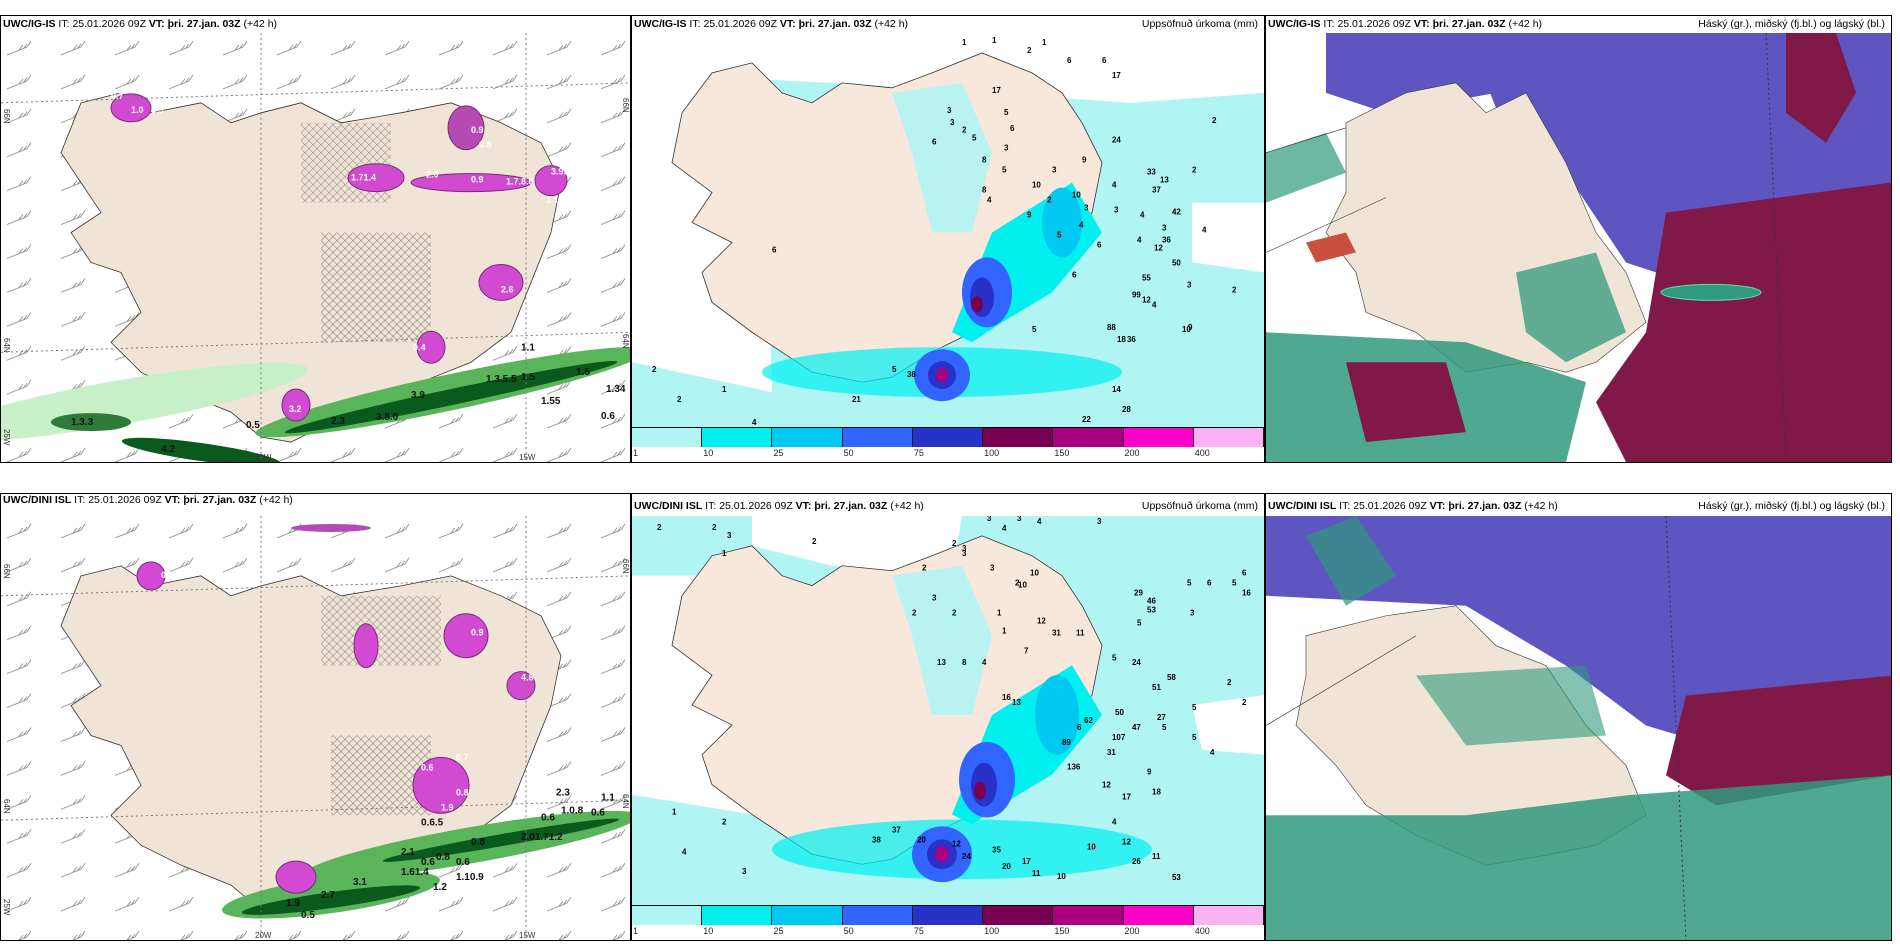  Describe the element at coordinates (1341, 680) in the screenshot. I see `graticule` at that location.